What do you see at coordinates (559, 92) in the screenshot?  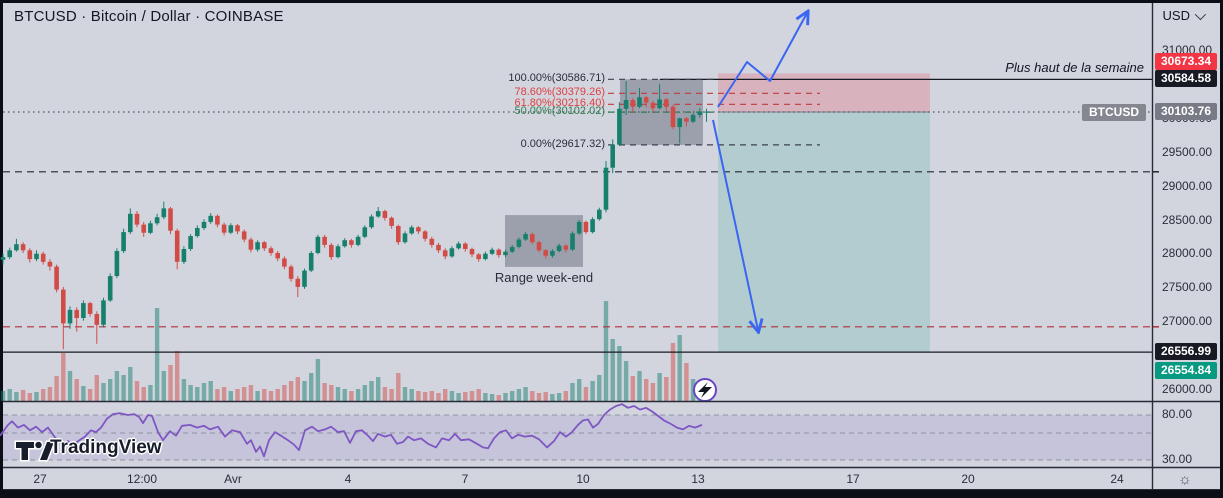 I see `fib-level-label: 78.60%(30379.26)` at bounding box center [559, 92].